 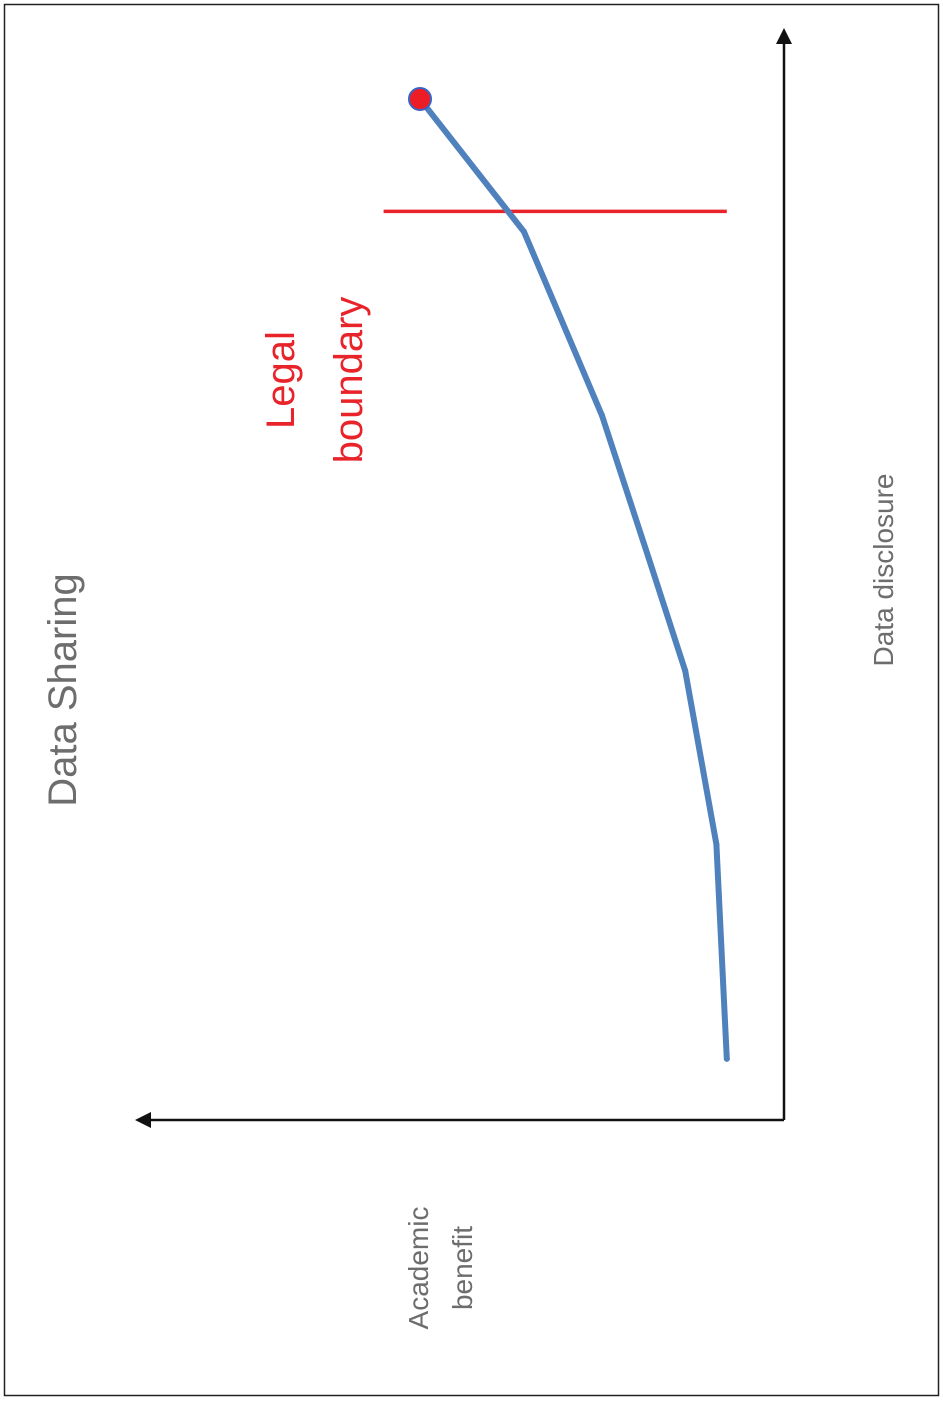 What do you see at coordinates (143, 1120) in the screenshot?
I see `y-axis-arrowhead` at bounding box center [143, 1120].